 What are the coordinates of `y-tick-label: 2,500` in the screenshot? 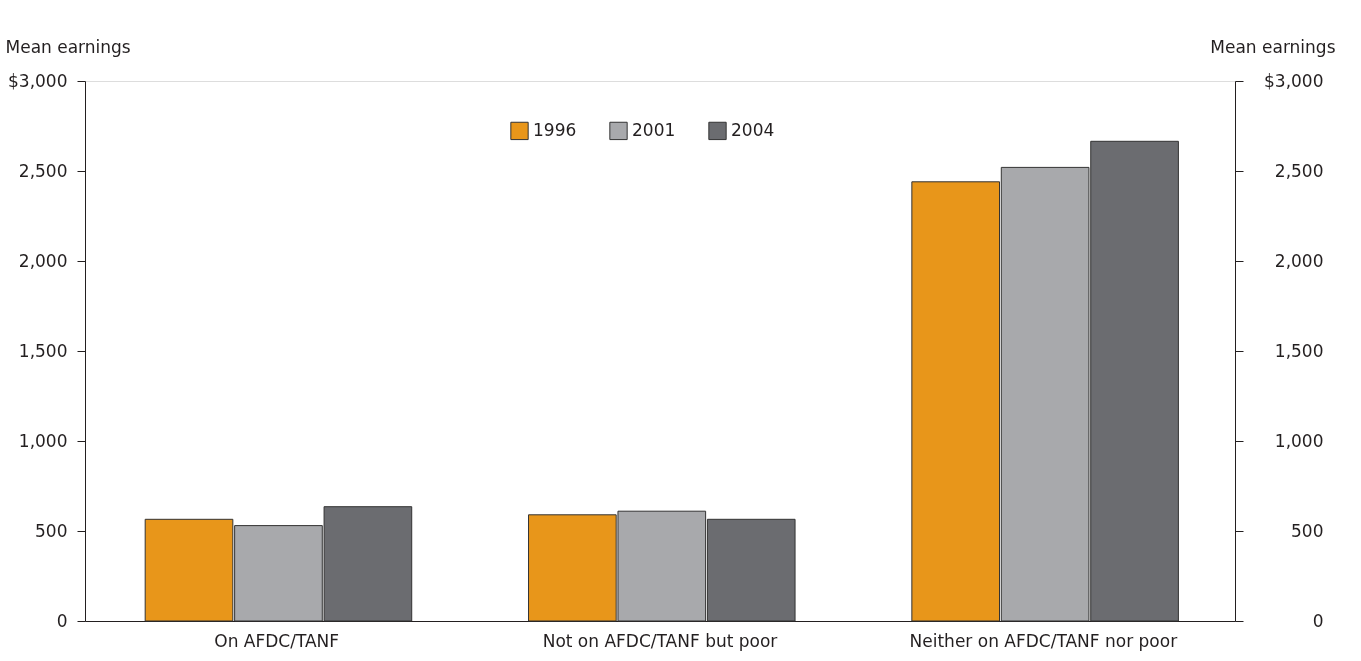 It's located at (43, 170).